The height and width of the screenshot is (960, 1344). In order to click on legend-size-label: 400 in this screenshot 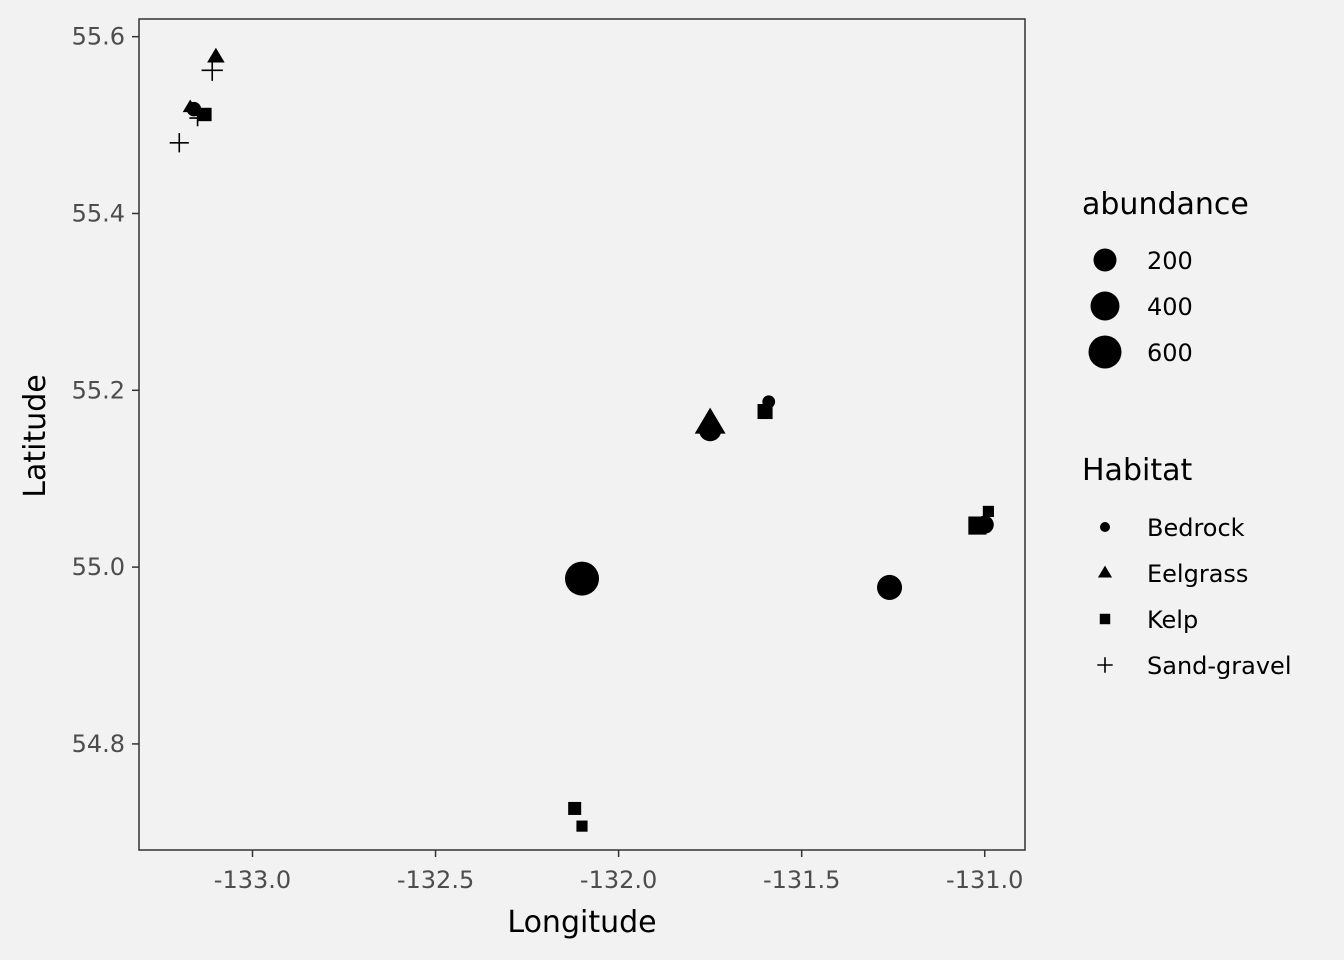, I will do `click(1170, 307)`.